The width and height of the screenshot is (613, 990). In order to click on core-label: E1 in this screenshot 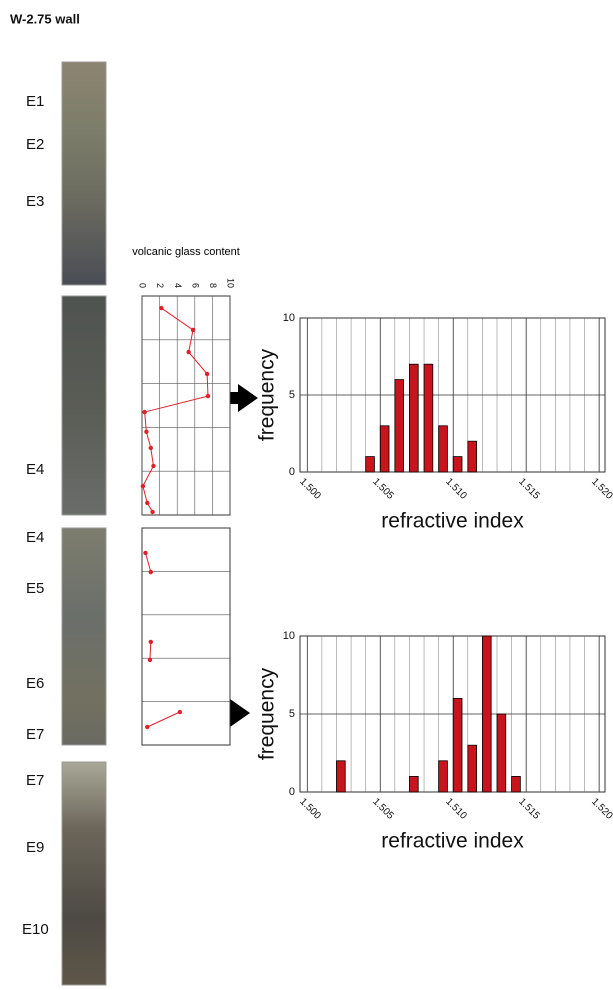, I will do `click(35, 101)`.